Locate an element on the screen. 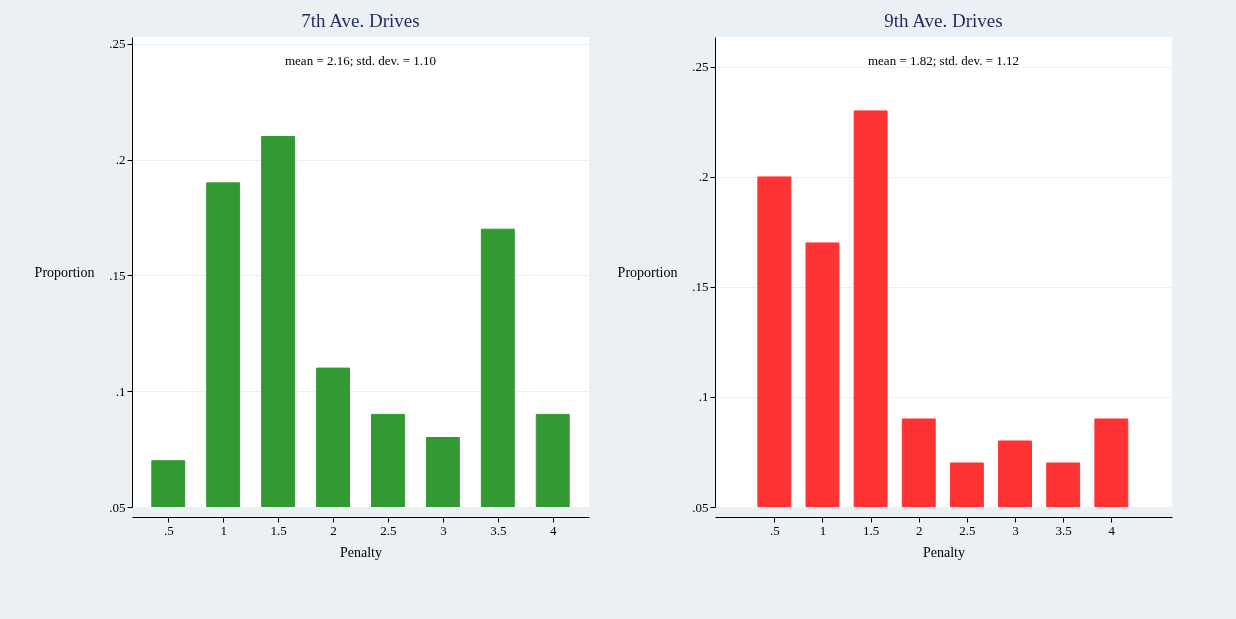 The width and height of the screenshot is (1236, 619). annotation: mean = 2.16; std. dev. = 1.10 is located at coordinates (360, 60).